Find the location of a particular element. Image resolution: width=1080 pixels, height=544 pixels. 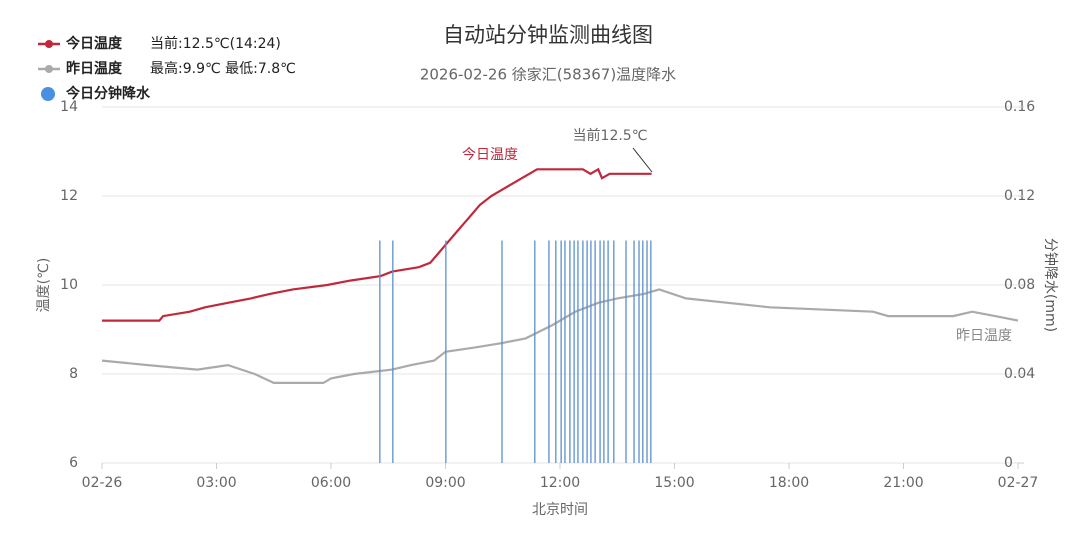

x-tick-label: 15:00 is located at coordinates (674, 483).